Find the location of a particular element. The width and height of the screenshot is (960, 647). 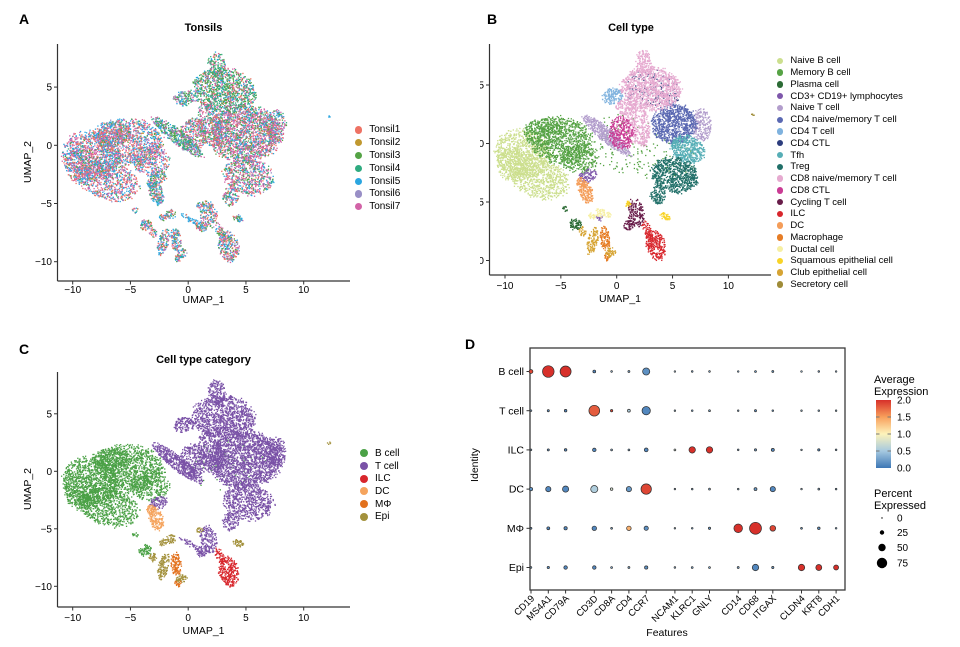

legend-item: Tonsil5 is located at coordinates (377, 181).